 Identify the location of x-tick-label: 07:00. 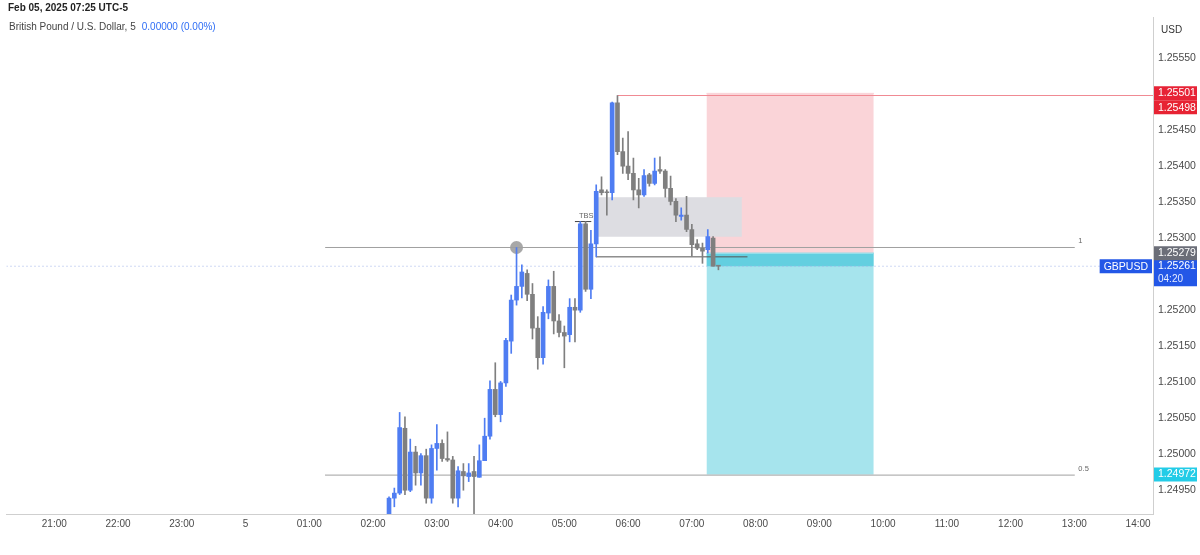
(692, 523).